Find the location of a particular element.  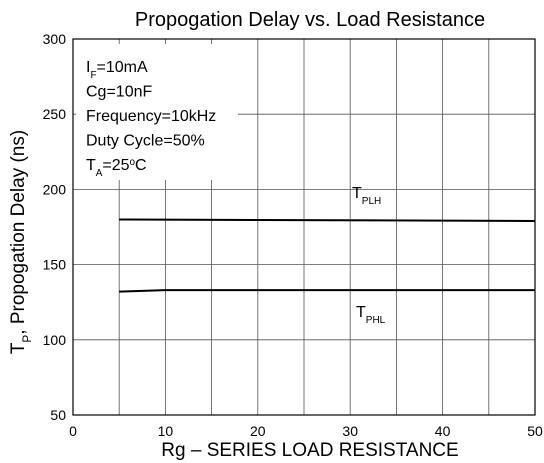

text-part: PHL is located at coordinates (376, 320).